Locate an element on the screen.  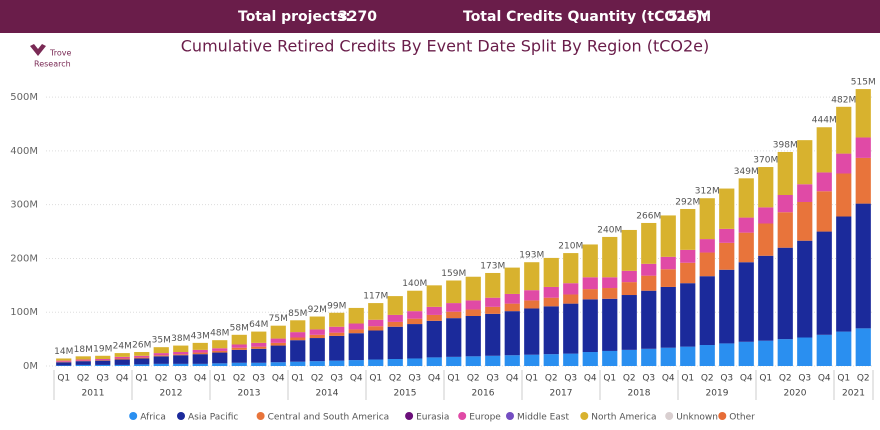
x-group-label: 2015 is located at coordinates (405, 394).